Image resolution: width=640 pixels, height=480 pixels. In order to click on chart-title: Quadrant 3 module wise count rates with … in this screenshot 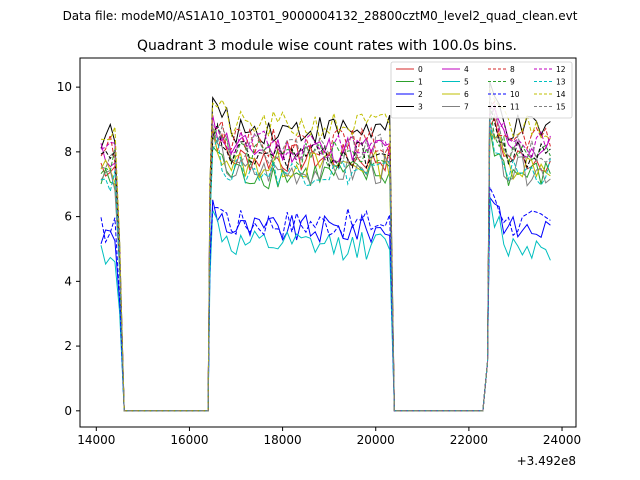, I will do `click(327, 46)`.